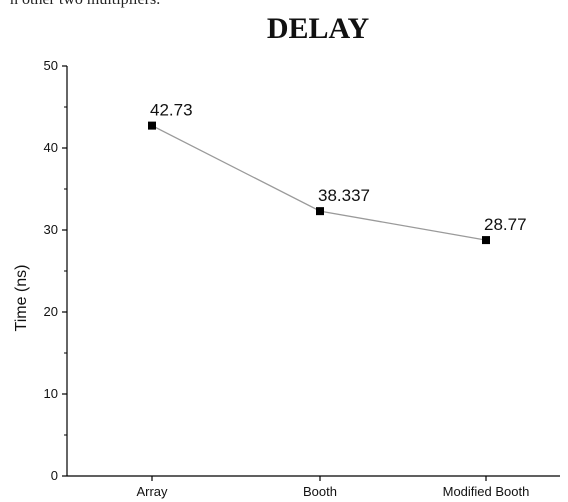  What do you see at coordinates (486, 491) in the screenshot?
I see `x-tick-label: Modified Booth` at bounding box center [486, 491].